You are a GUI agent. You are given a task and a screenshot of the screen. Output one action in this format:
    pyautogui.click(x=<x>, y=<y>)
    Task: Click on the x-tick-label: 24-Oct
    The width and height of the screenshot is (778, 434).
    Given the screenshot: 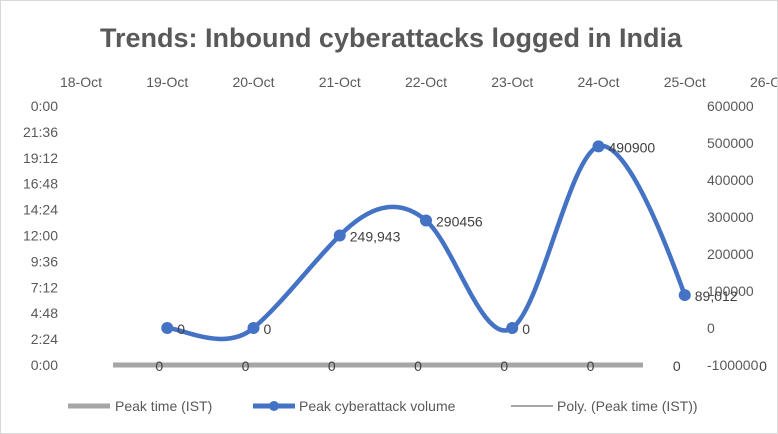 What is the action you would take?
    pyautogui.click(x=598, y=82)
    